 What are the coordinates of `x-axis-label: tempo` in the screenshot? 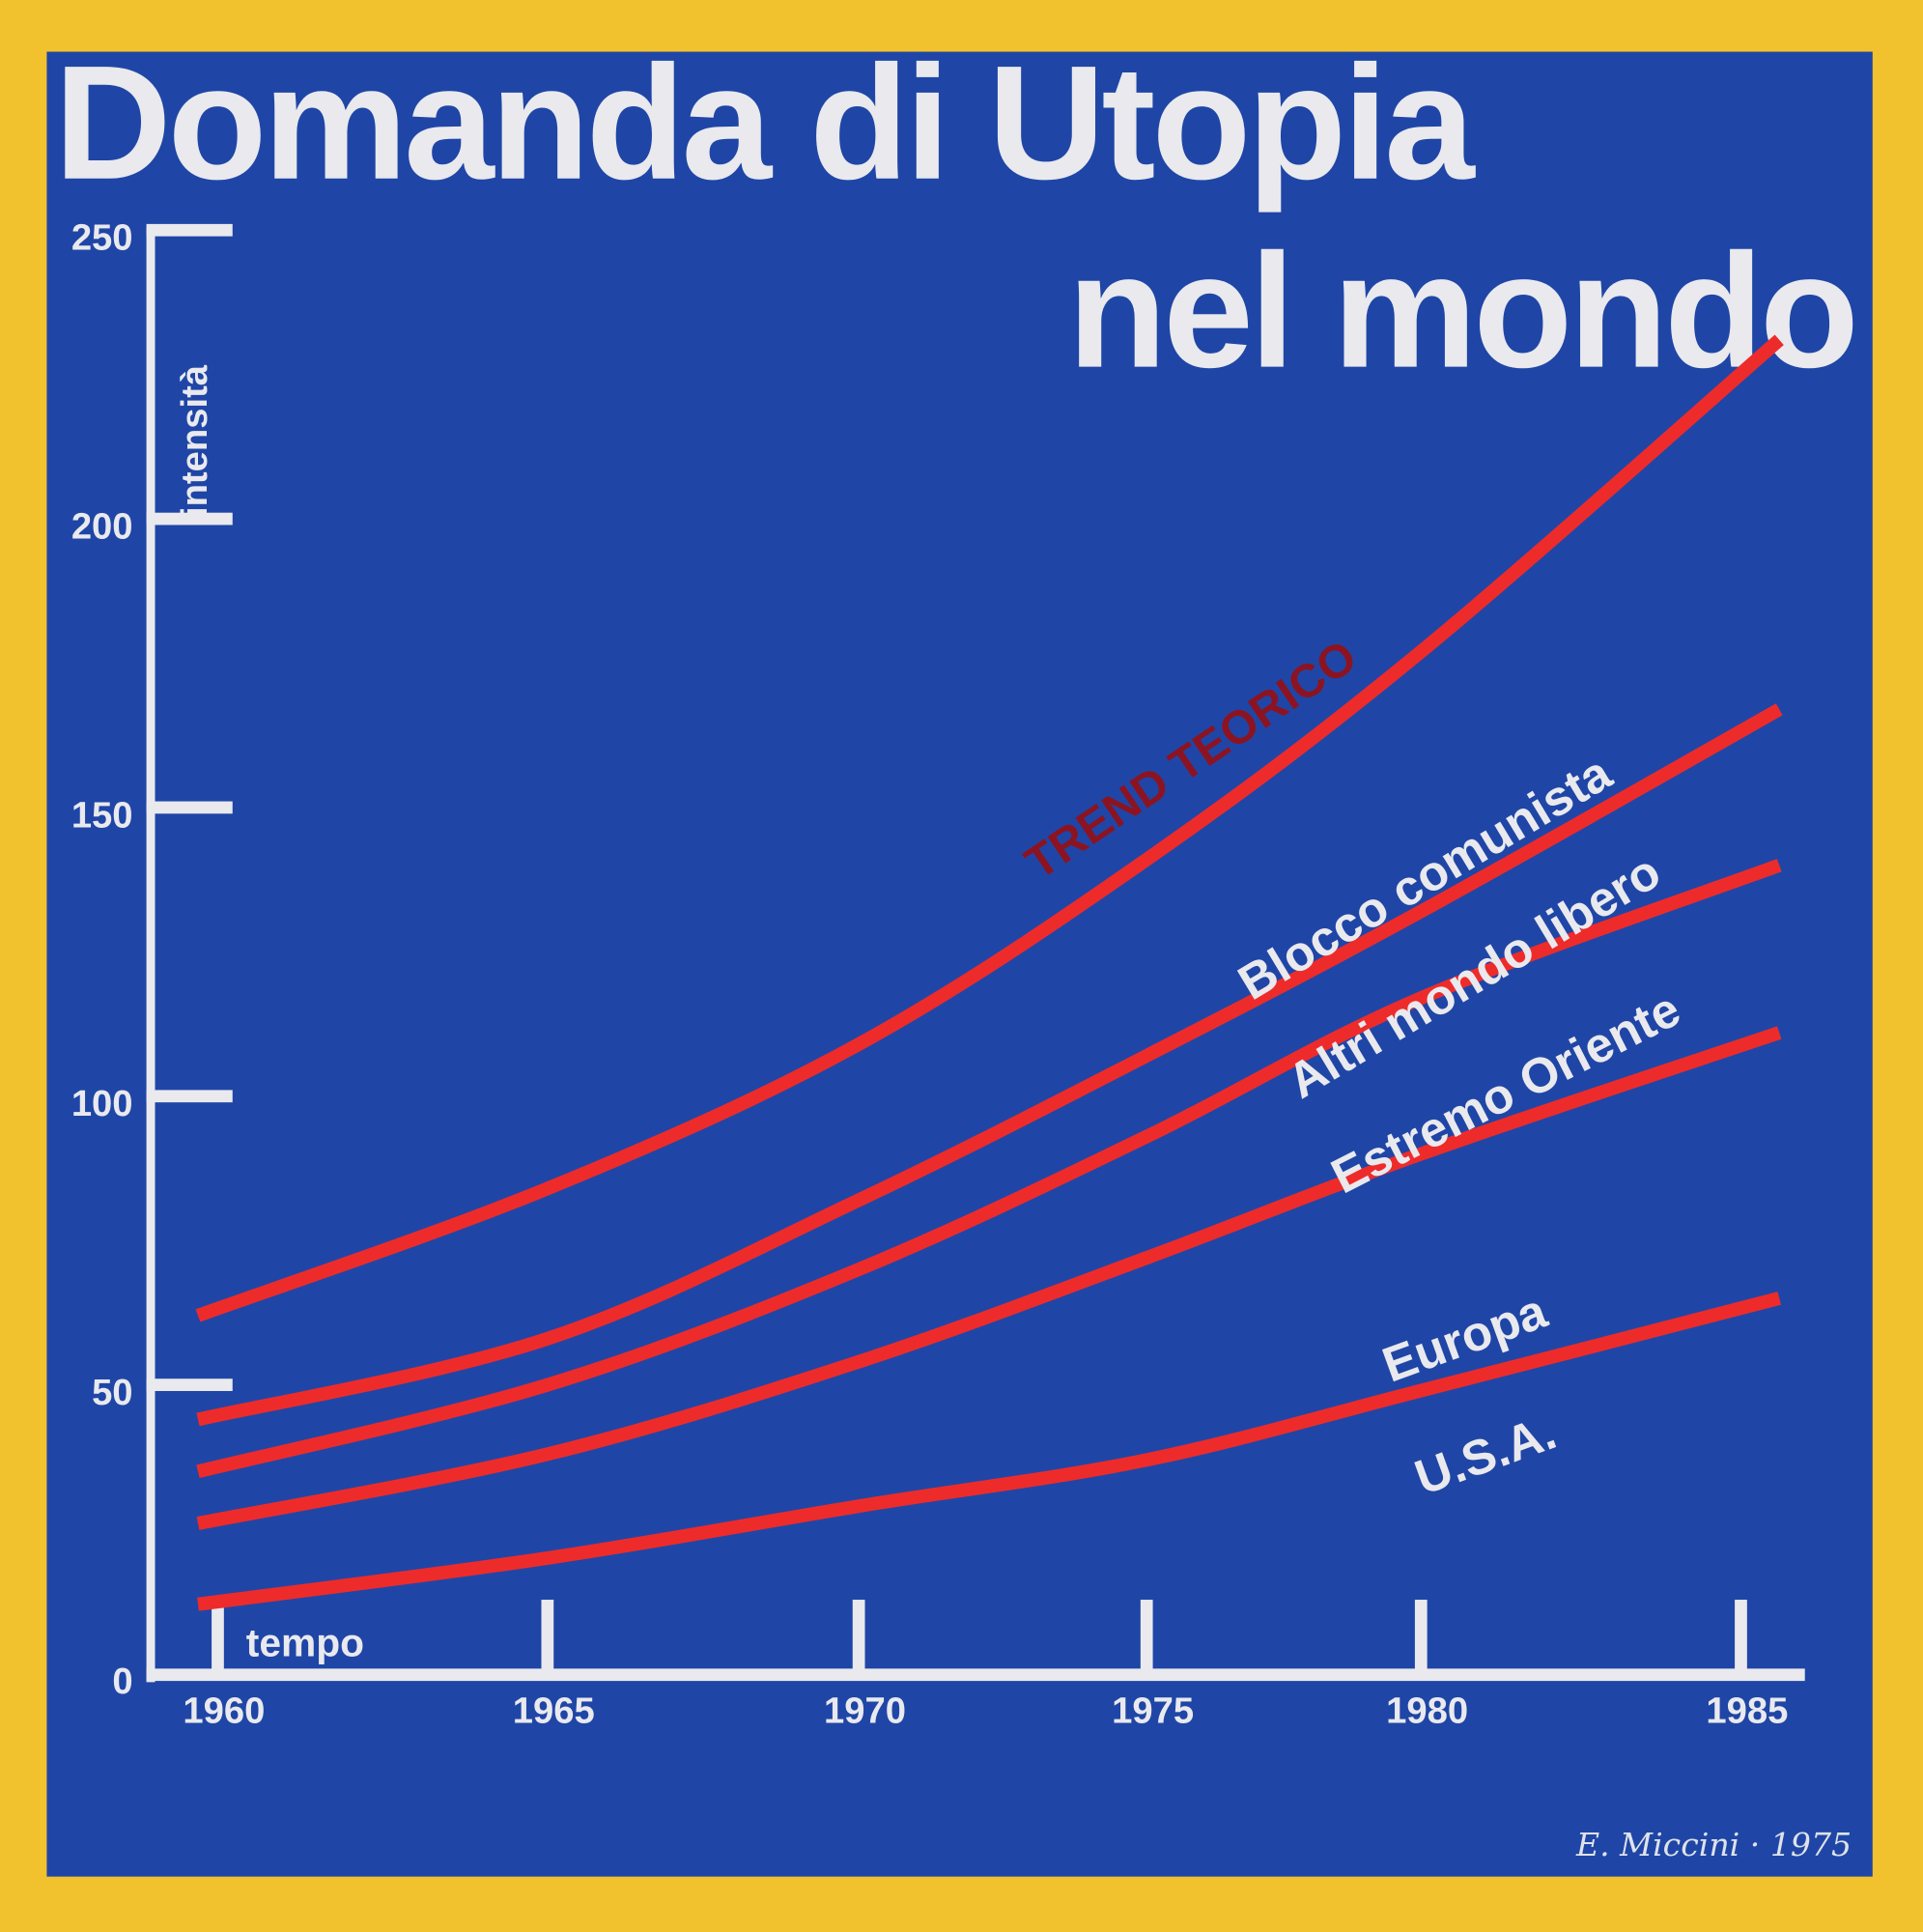 It's located at (305, 1643).